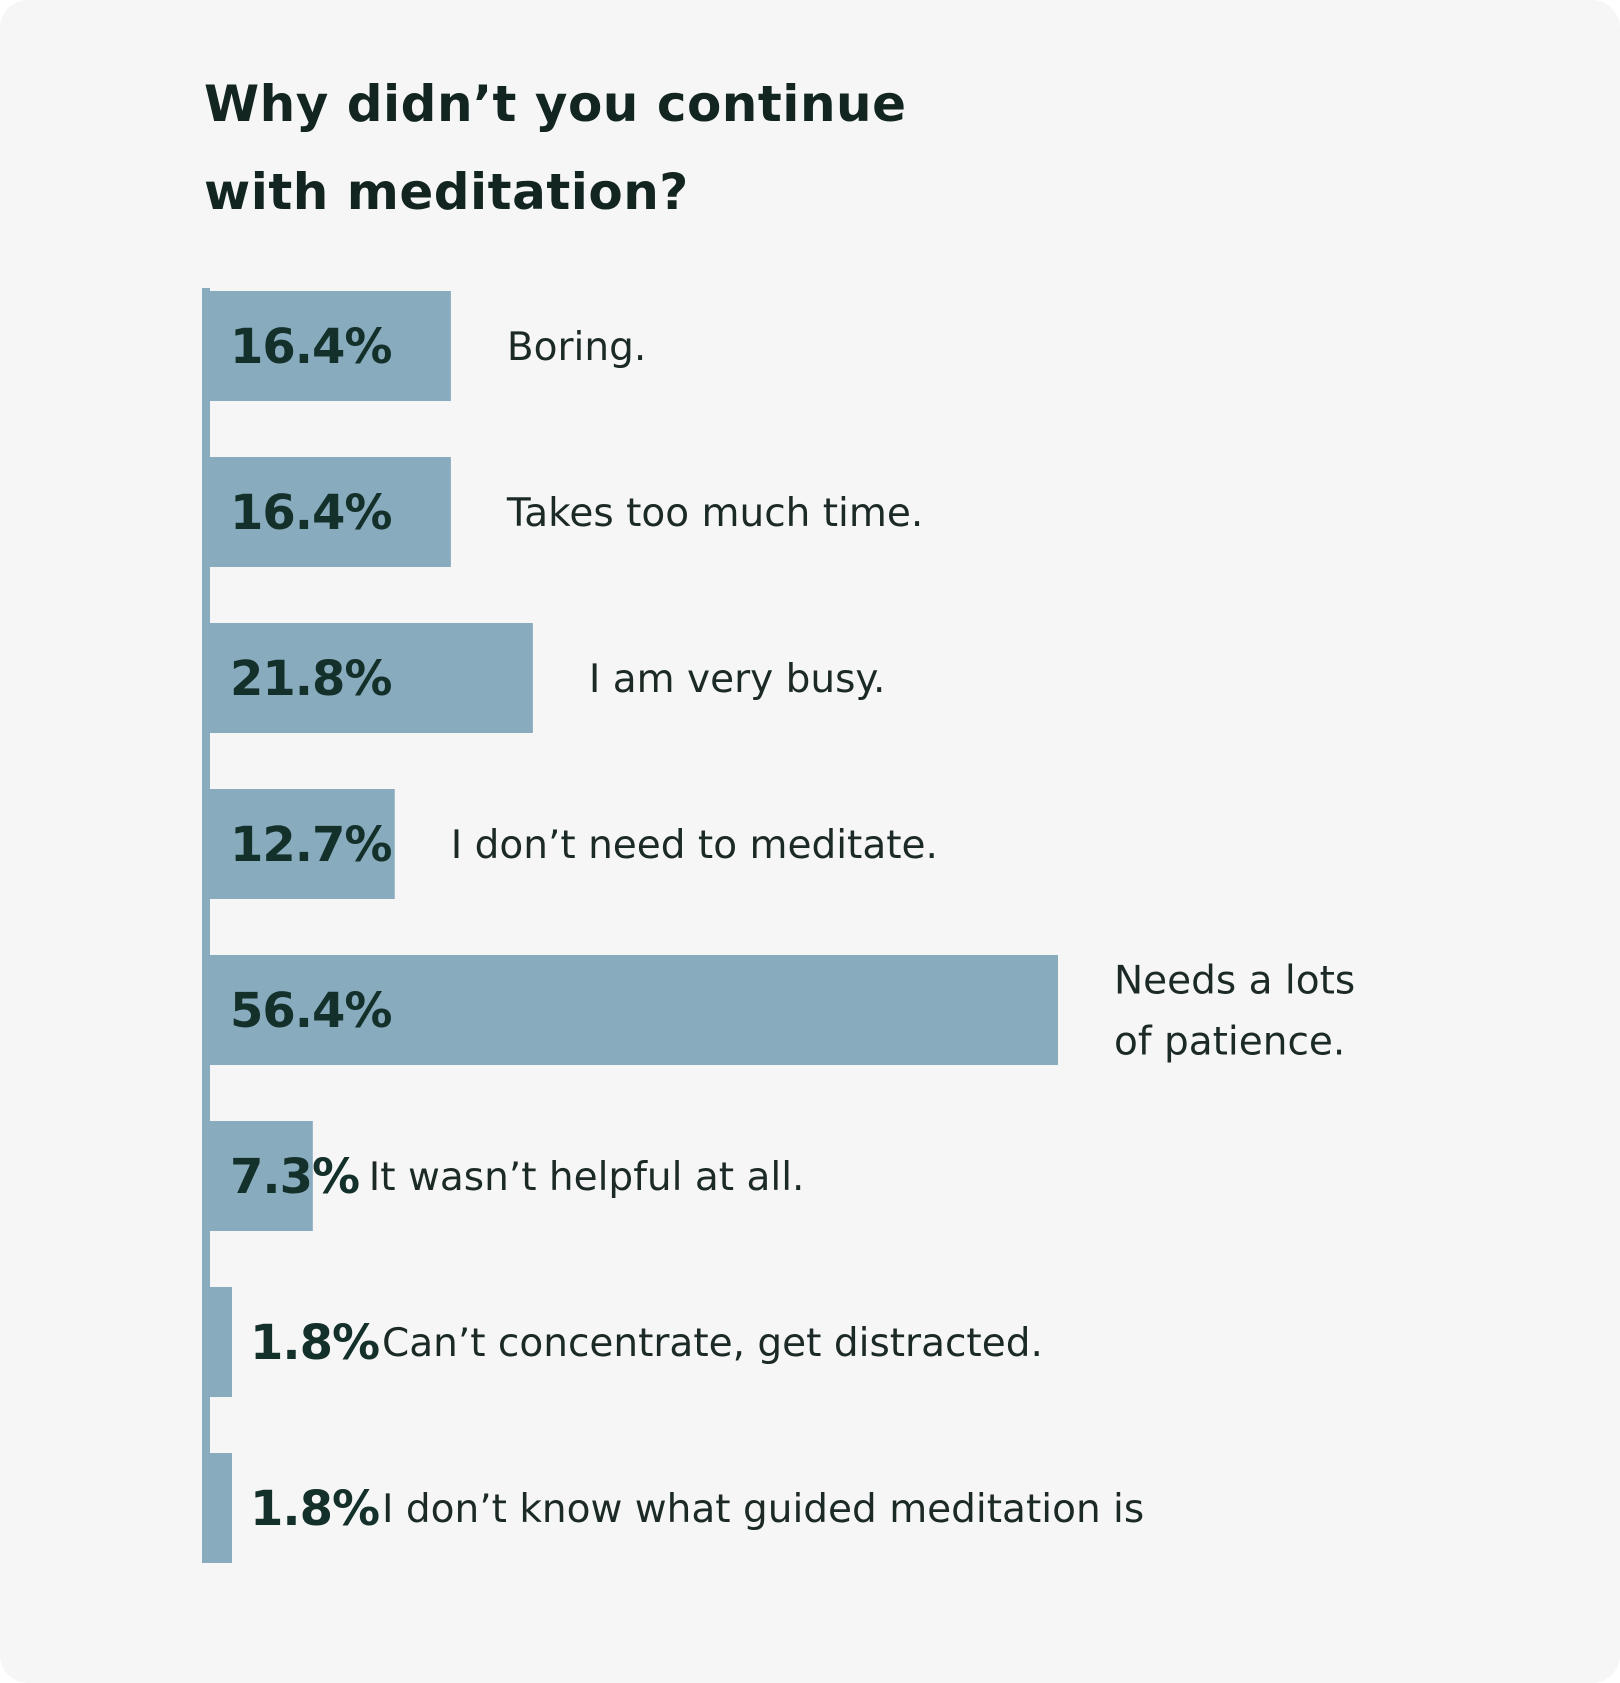  What do you see at coordinates (737, 679) in the screenshot?
I see `category-label: I am very busy.` at bounding box center [737, 679].